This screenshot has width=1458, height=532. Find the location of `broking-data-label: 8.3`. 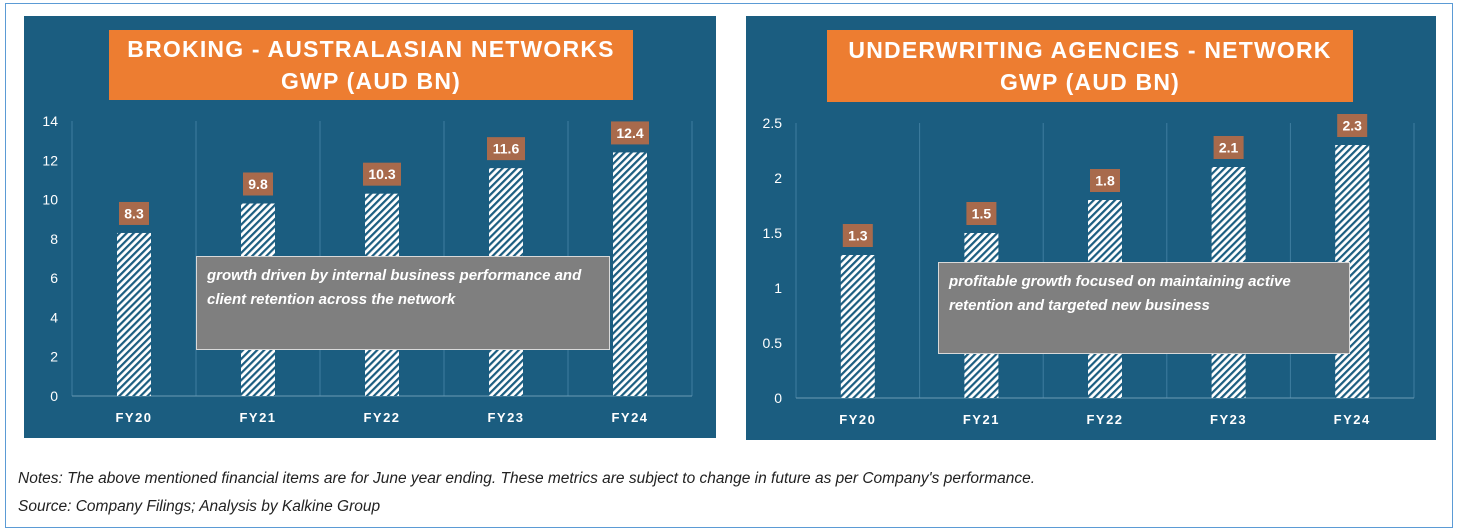

broking-data-label: 8.3 is located at coordinates (134, 213).